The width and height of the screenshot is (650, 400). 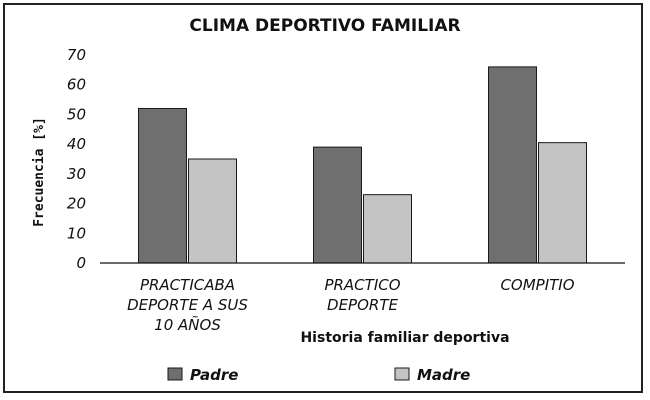 I want to click on y-tick-label: 40, so click(x=76, y=144).